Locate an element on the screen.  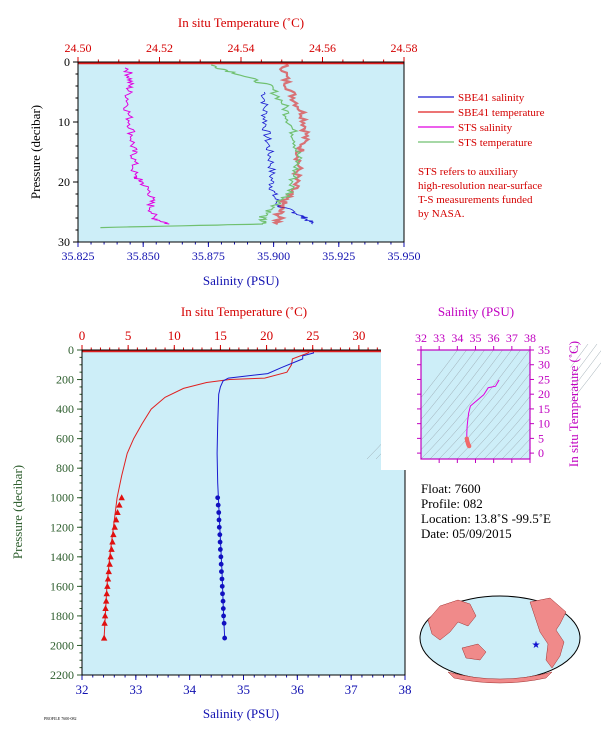
sts-temperature-line is located at coordinates (201, 146).